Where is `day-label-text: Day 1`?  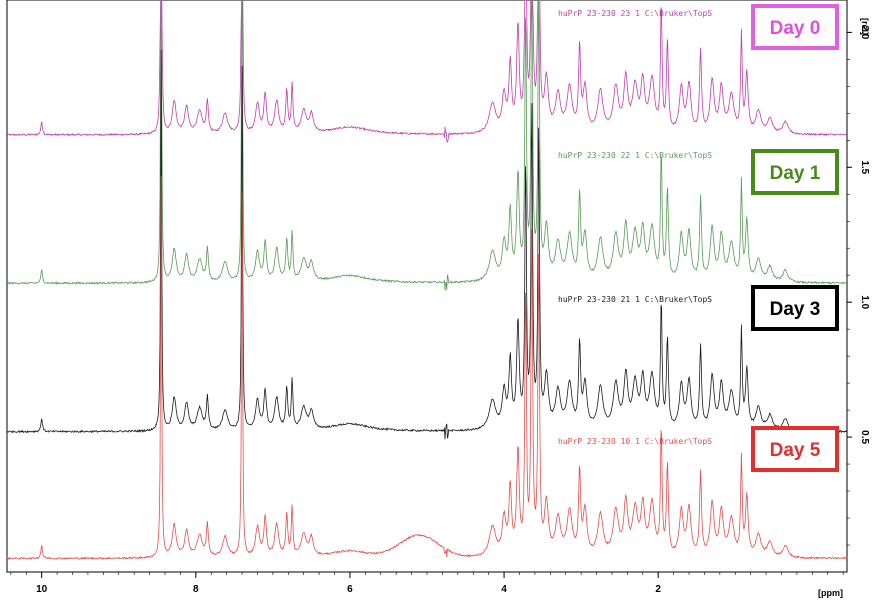
day-label-text: Day 1 is located at coordinates (795, 173).